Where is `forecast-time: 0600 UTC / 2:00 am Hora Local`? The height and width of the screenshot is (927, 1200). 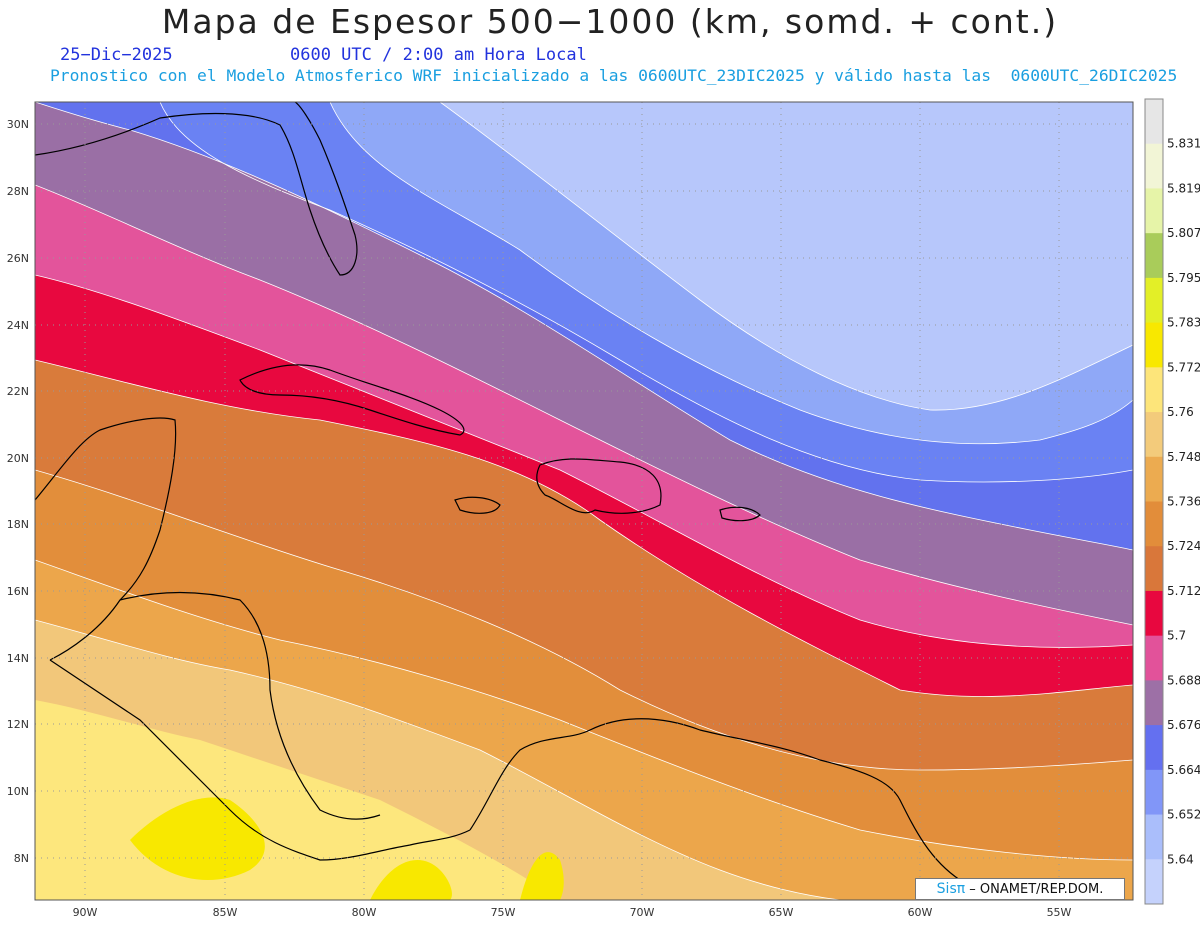 forecast-time: 0600 UTC / 2:00 am Hora Local is located at coordinates (438, 55).